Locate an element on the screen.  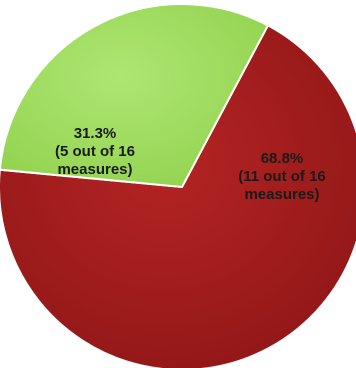
slice-label-minority: 31.3% (5 out of 16 measures) is located at coordinates (95, 151).